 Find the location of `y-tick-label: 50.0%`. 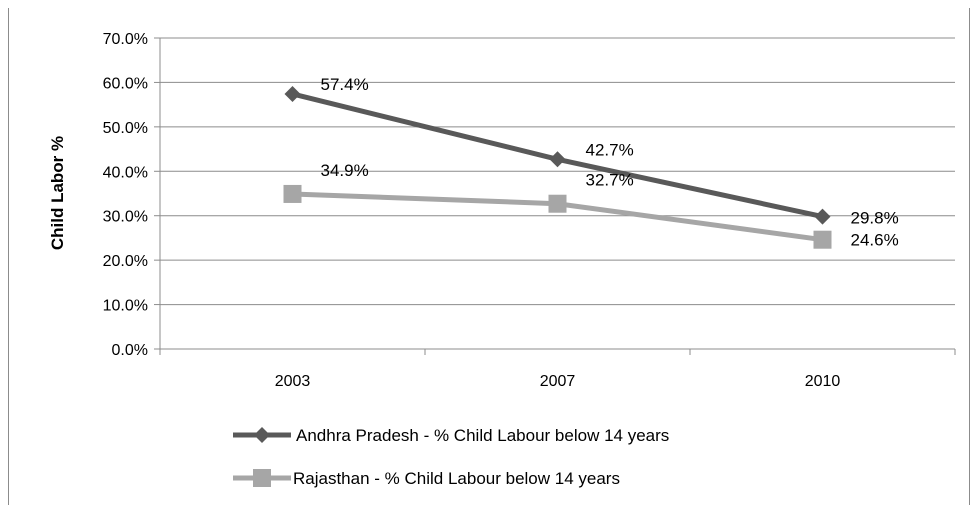

y-tick-label: 50.0% is located at coordinates (125, 128).